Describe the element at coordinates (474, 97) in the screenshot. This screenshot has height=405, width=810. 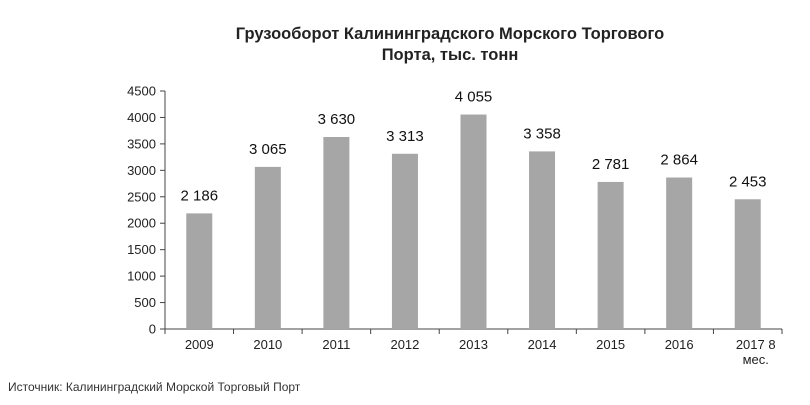
I see `data-label: 4 055` at that location.